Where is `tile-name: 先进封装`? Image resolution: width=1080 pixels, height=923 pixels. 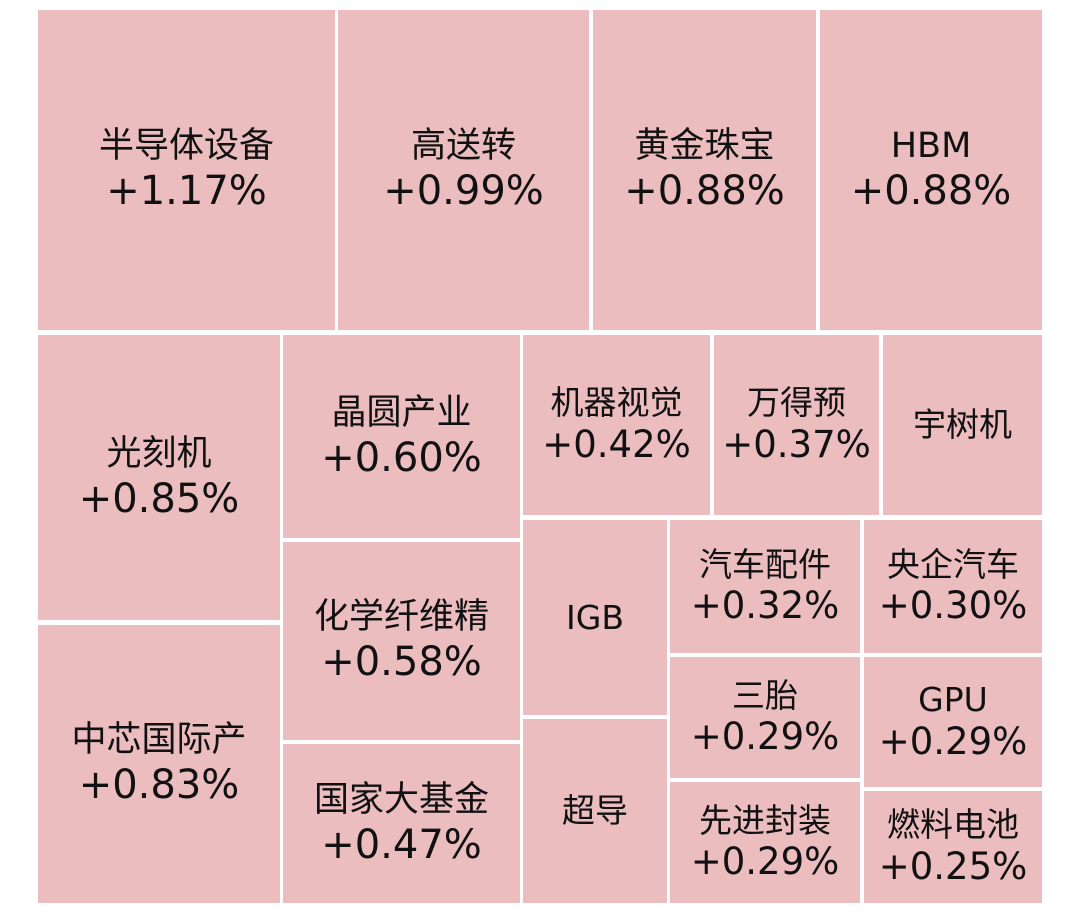 tile-name: 先进封装 is located at coordinates (765, 820).